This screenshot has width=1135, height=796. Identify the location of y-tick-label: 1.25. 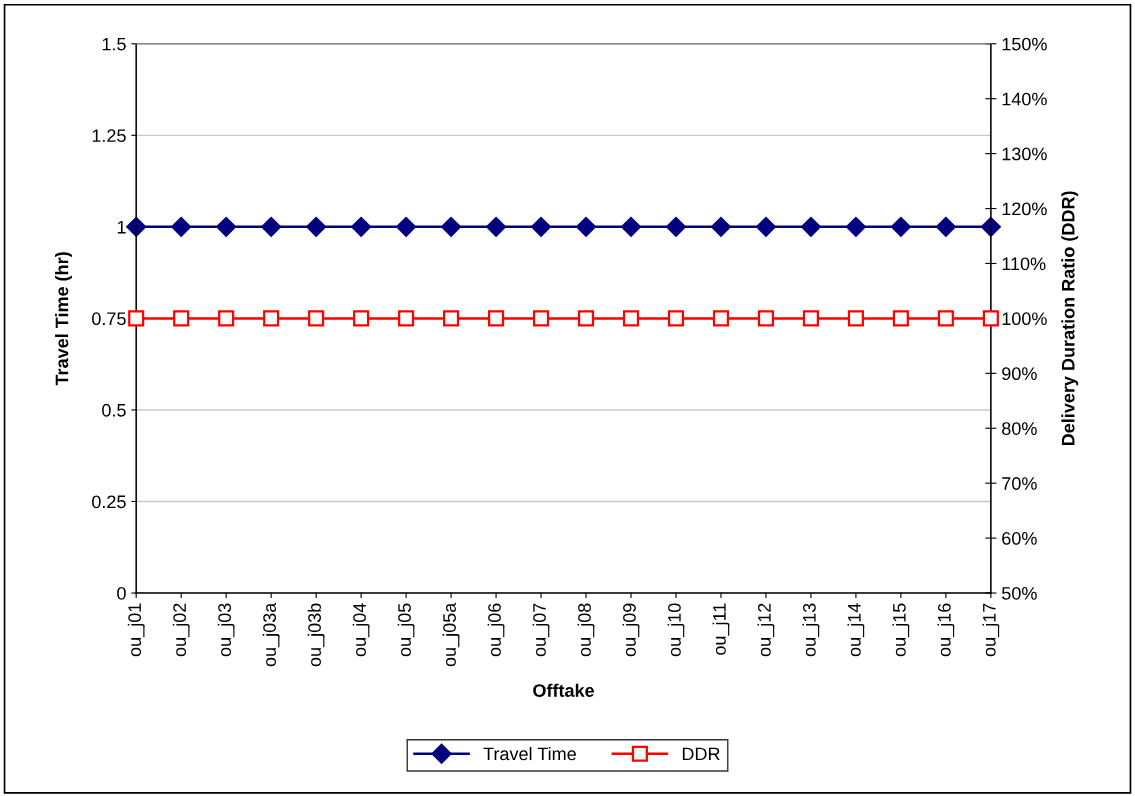
(109, 136).